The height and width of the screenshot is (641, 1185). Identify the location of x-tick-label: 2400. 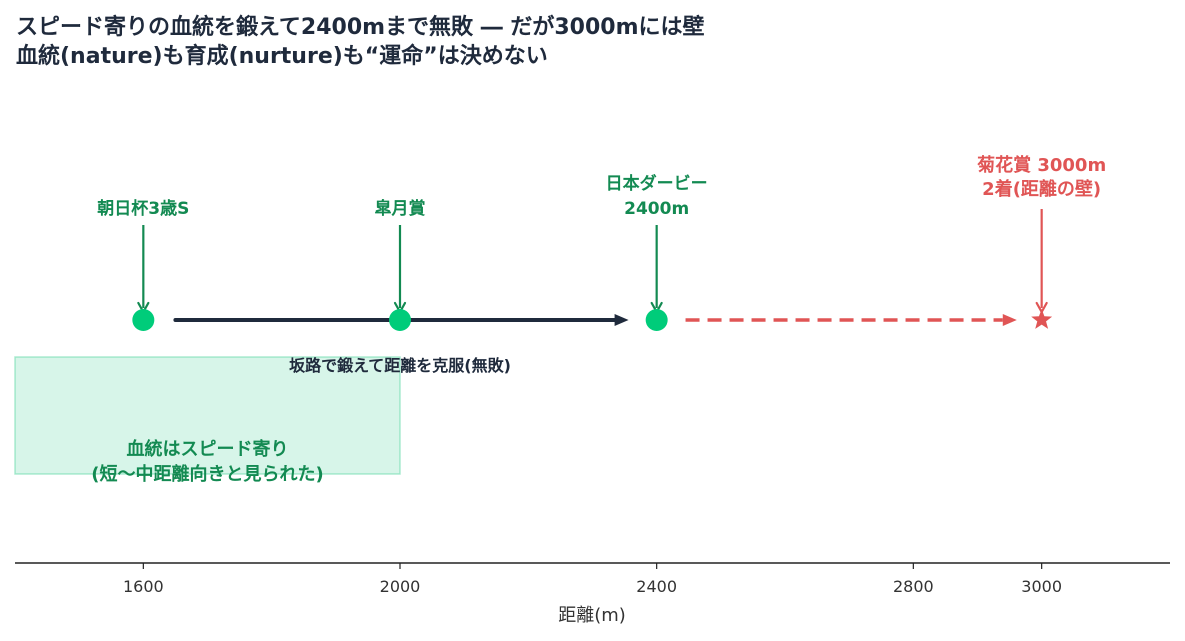
(656, 586).